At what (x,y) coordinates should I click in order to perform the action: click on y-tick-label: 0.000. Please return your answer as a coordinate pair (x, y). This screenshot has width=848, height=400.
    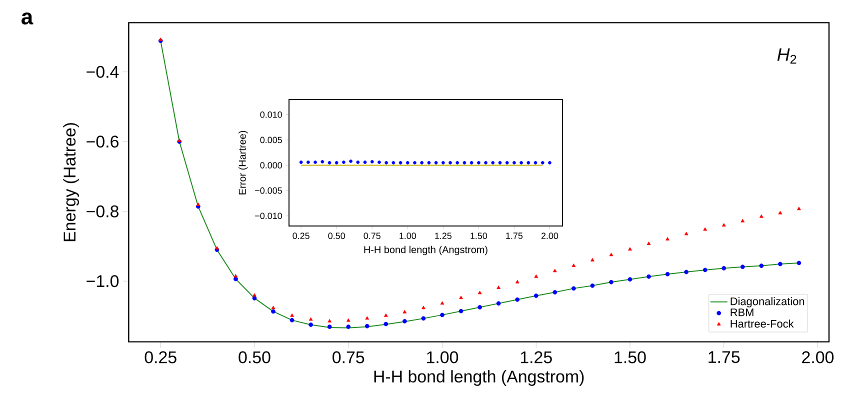
    Looking at the image, I should click on (271, 165).